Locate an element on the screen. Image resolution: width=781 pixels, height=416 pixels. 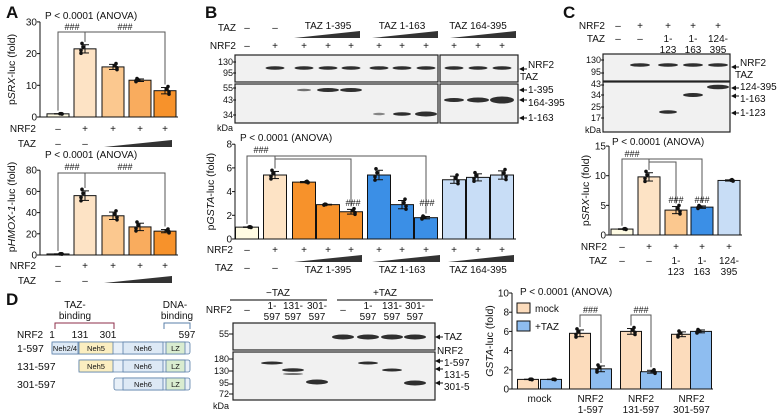
x-category-label: NRF2 is located at coordinates (590, 399).